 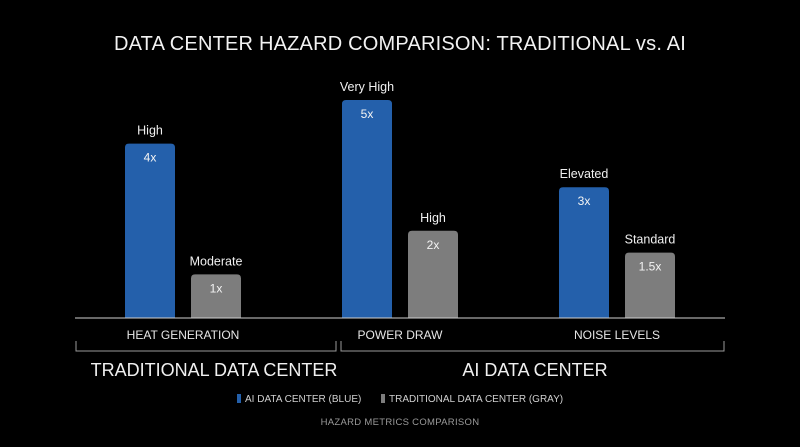 What do you see at coordinates (400, 422) in the screenshot?
I see `footer-caption: HAZARD METRICS COMPARISON` at bounding box center [400, 422].